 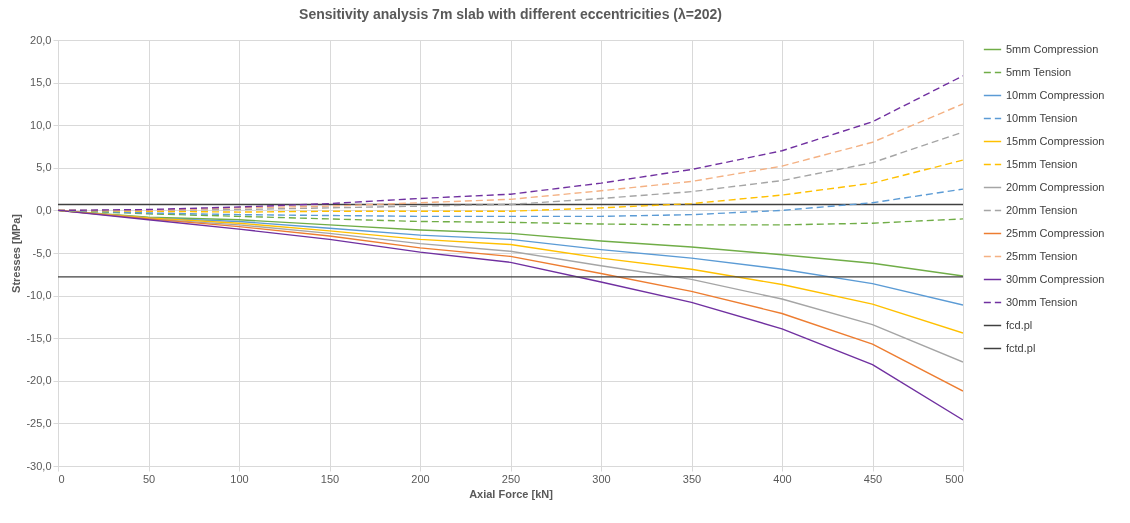 What do you see at coordinates (1042, 255) in the screenshot?
I see `legend-label: 25mm Tension` at bounding box center [1042, 255].